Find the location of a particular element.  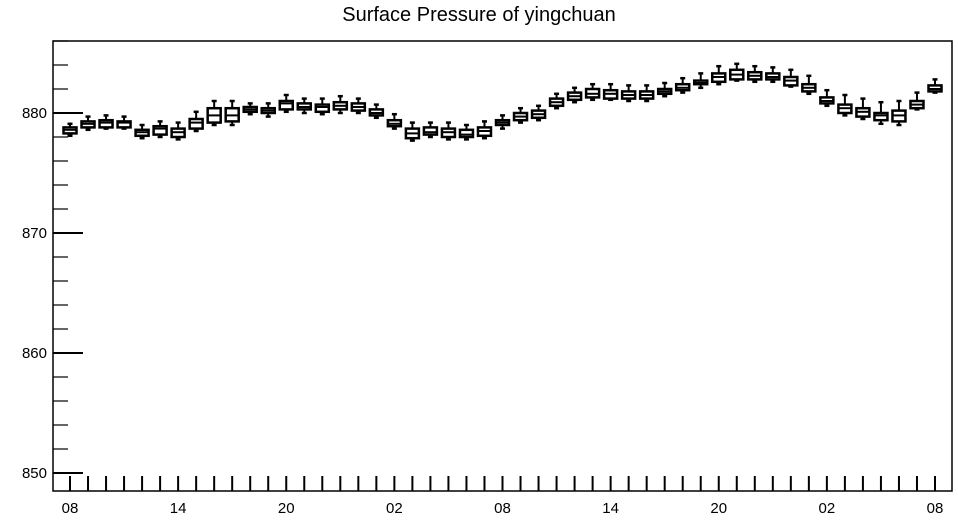

chart-title: Surface Pressure of yingchuan is located at coordinates (479, 15).